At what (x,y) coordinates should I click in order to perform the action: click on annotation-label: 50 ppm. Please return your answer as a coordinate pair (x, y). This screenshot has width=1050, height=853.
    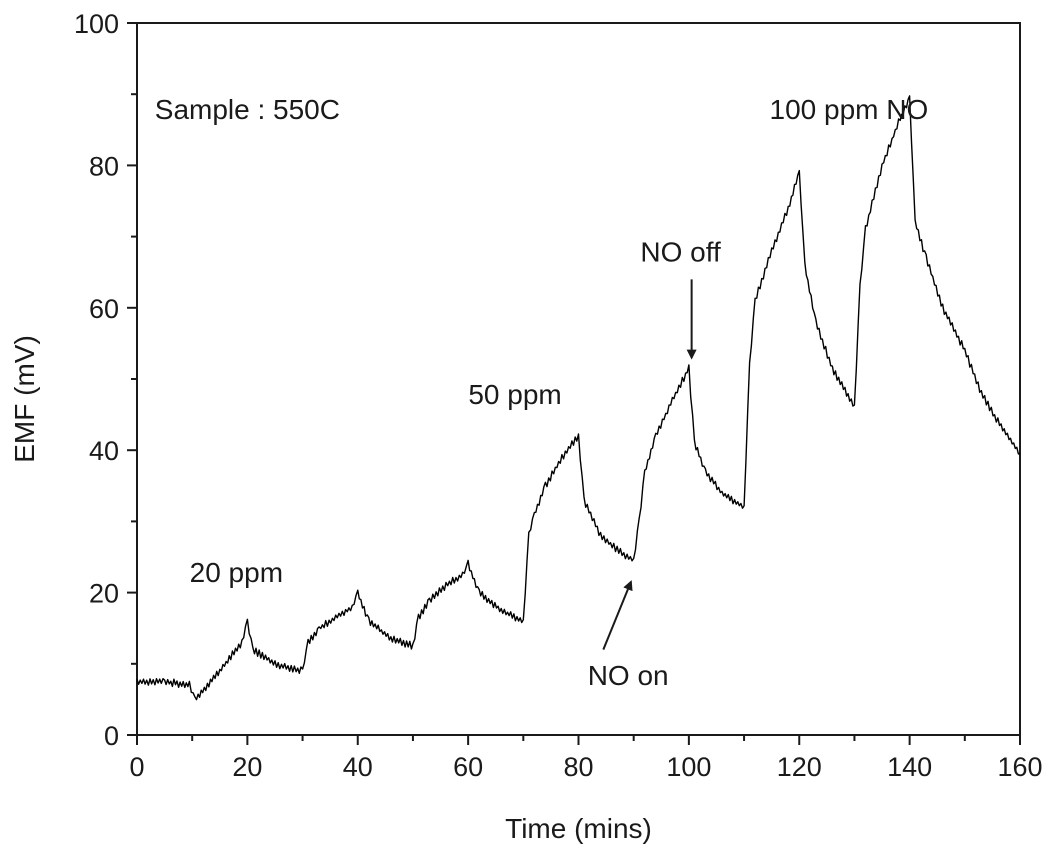
    Looking at the image, I should click on (514, 394).